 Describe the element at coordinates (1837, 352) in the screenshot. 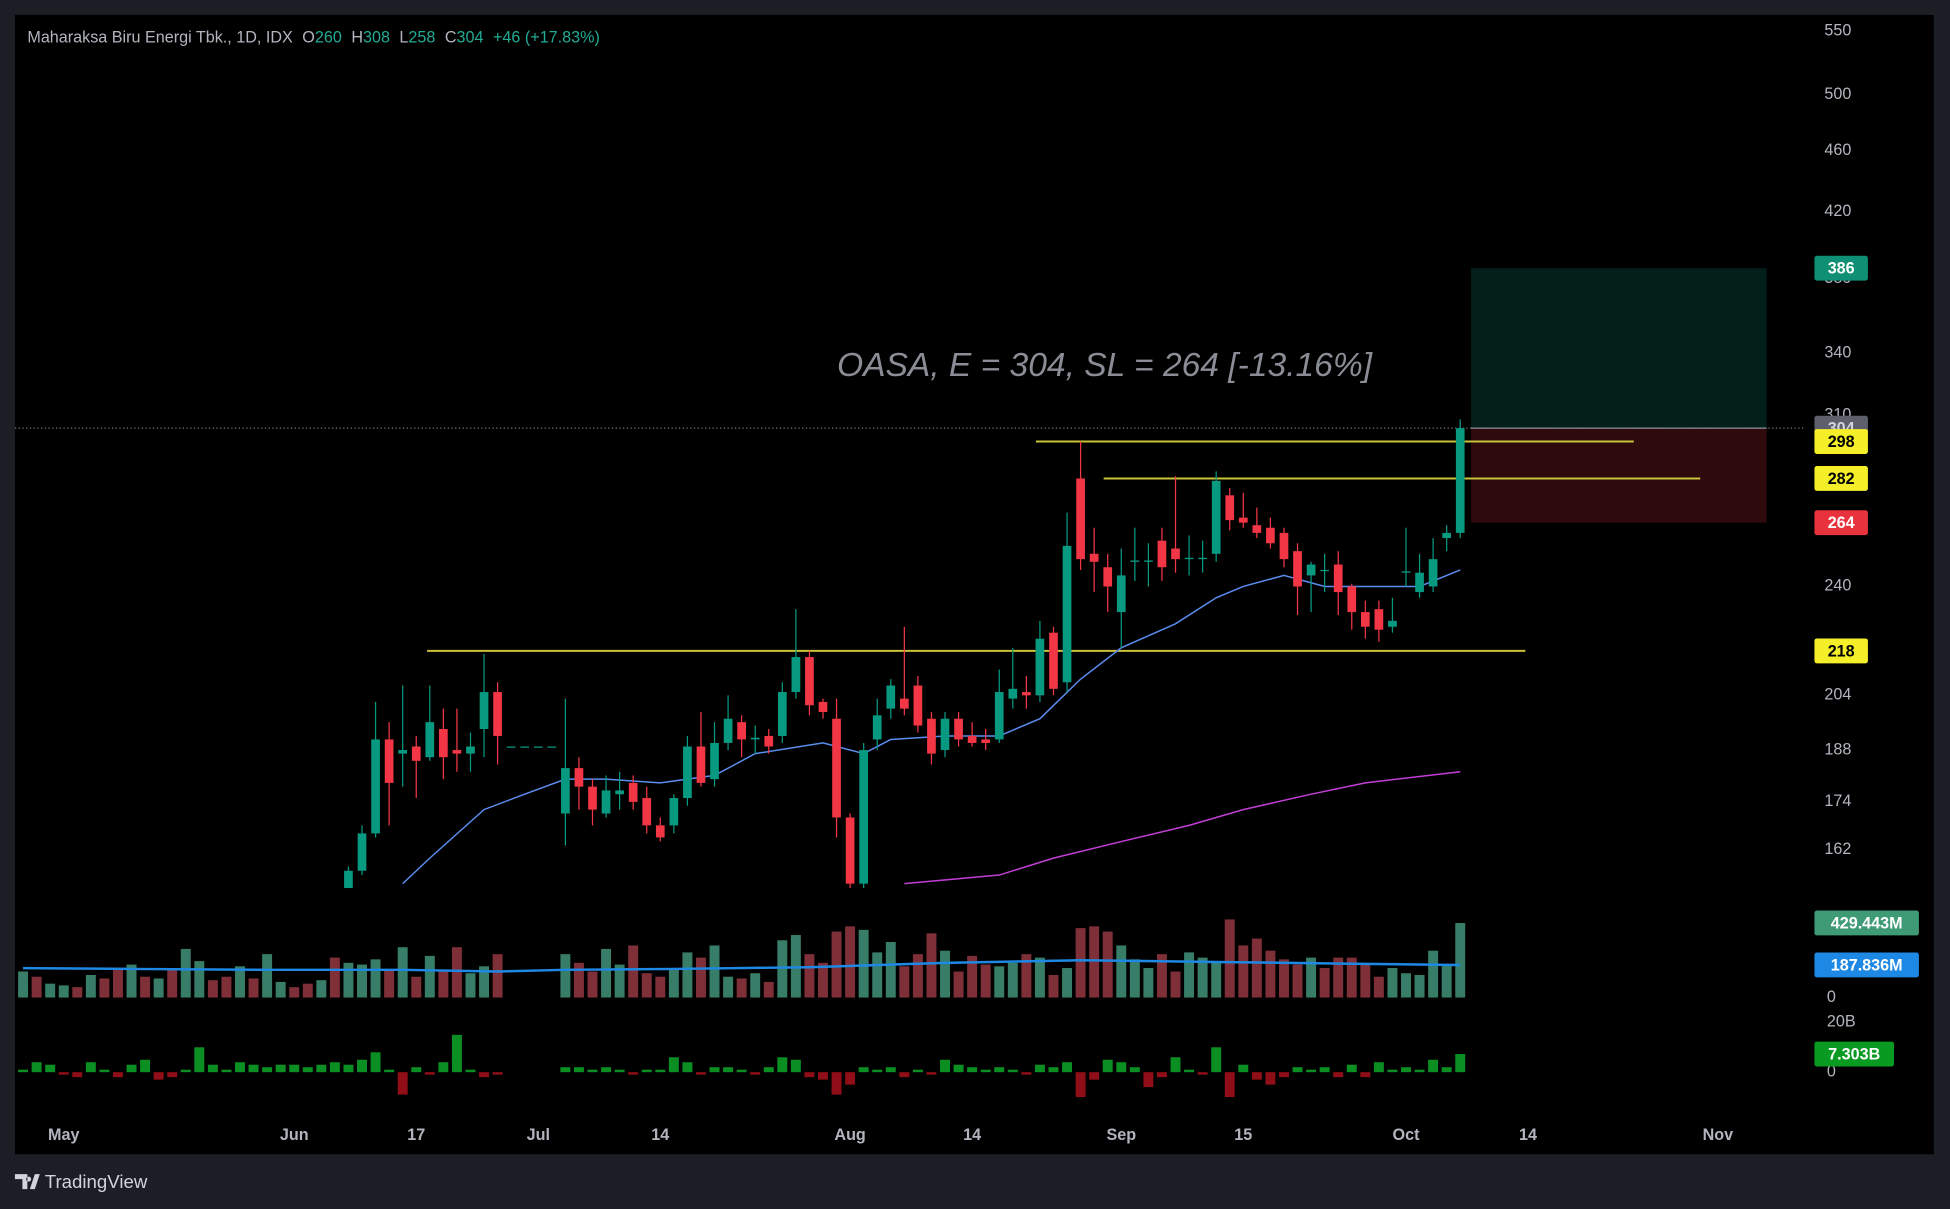

I see `y-tick-label: 340` at that location.